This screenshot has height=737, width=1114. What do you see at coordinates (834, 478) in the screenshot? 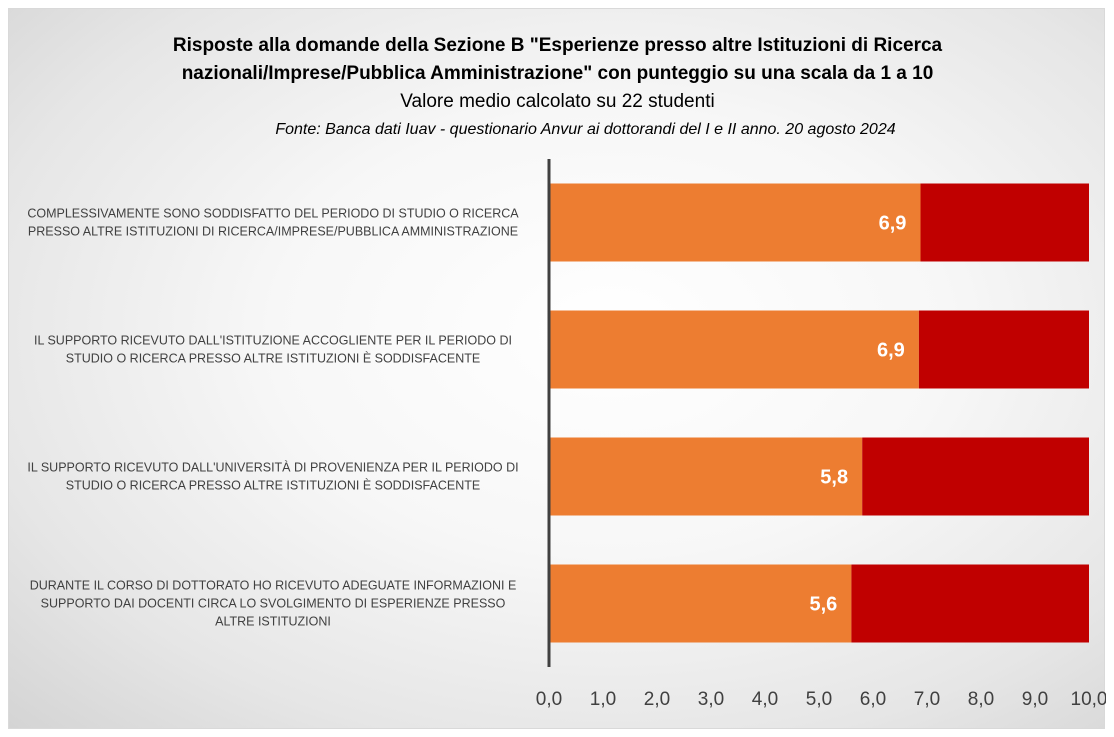
I see `data-label-3: 5,8` at bounding box center [834, 478].